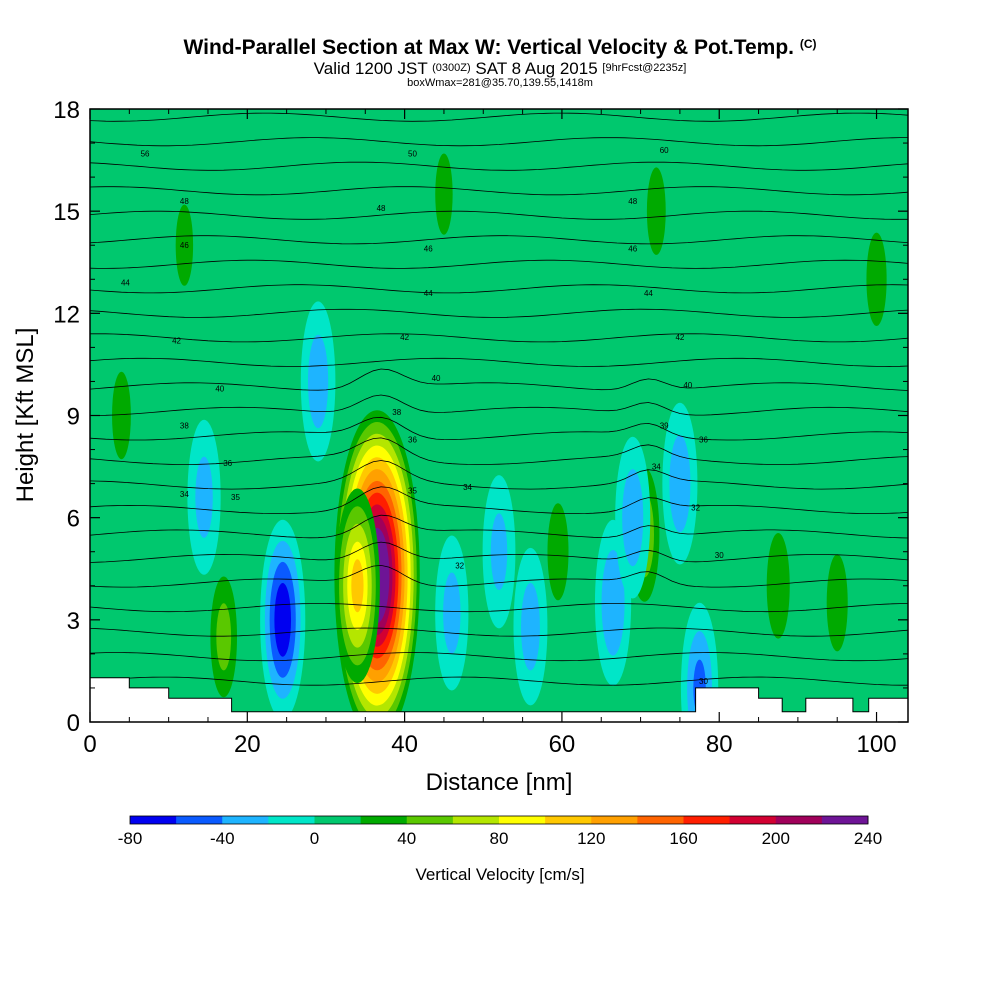  What do you see at coordinates (591, 838) in the screenshot?
I see `colorbar-tick-label: 120` at bounding box center [591, 838].